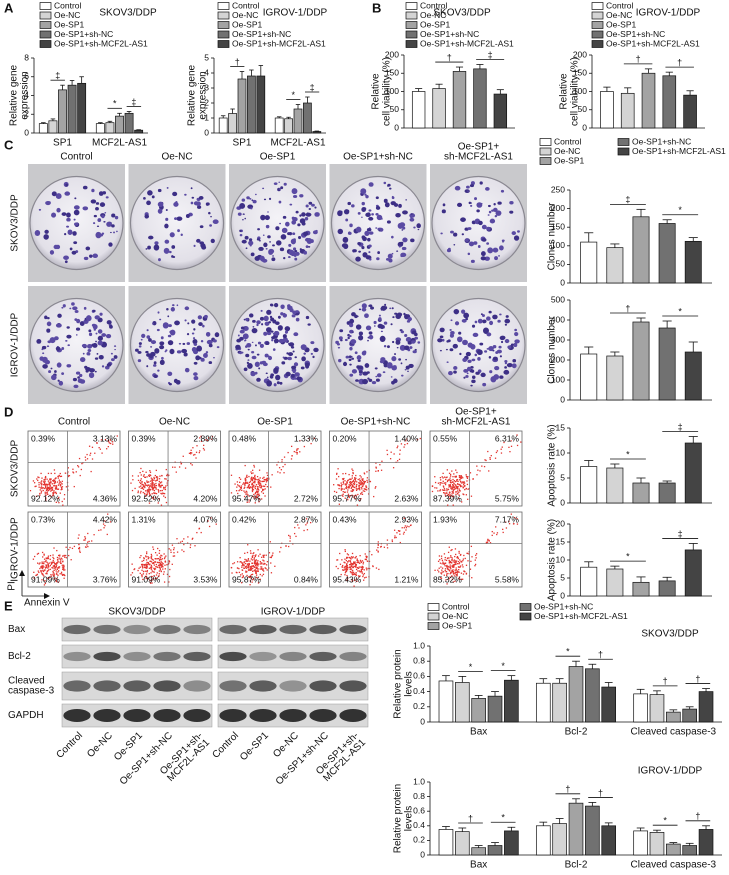 This screenshot has height=875, width=729. Describe the element at coordinates (507, 519) in the screenshot. I see `quadrant-value: 7.17%` at that location.